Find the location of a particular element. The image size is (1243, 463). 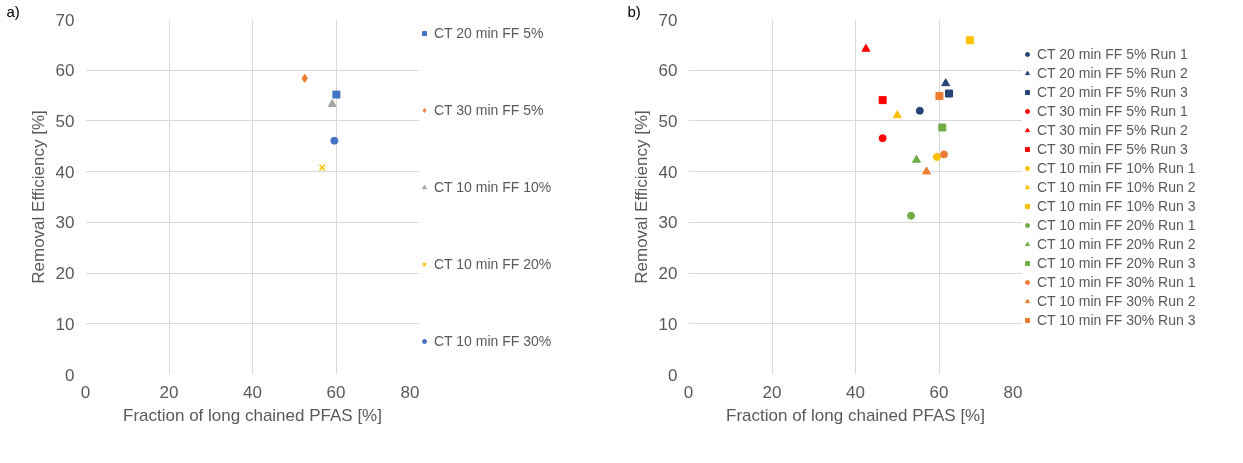

legend-label: CT 20 min FF 5% is located at coordinates (489, 33).